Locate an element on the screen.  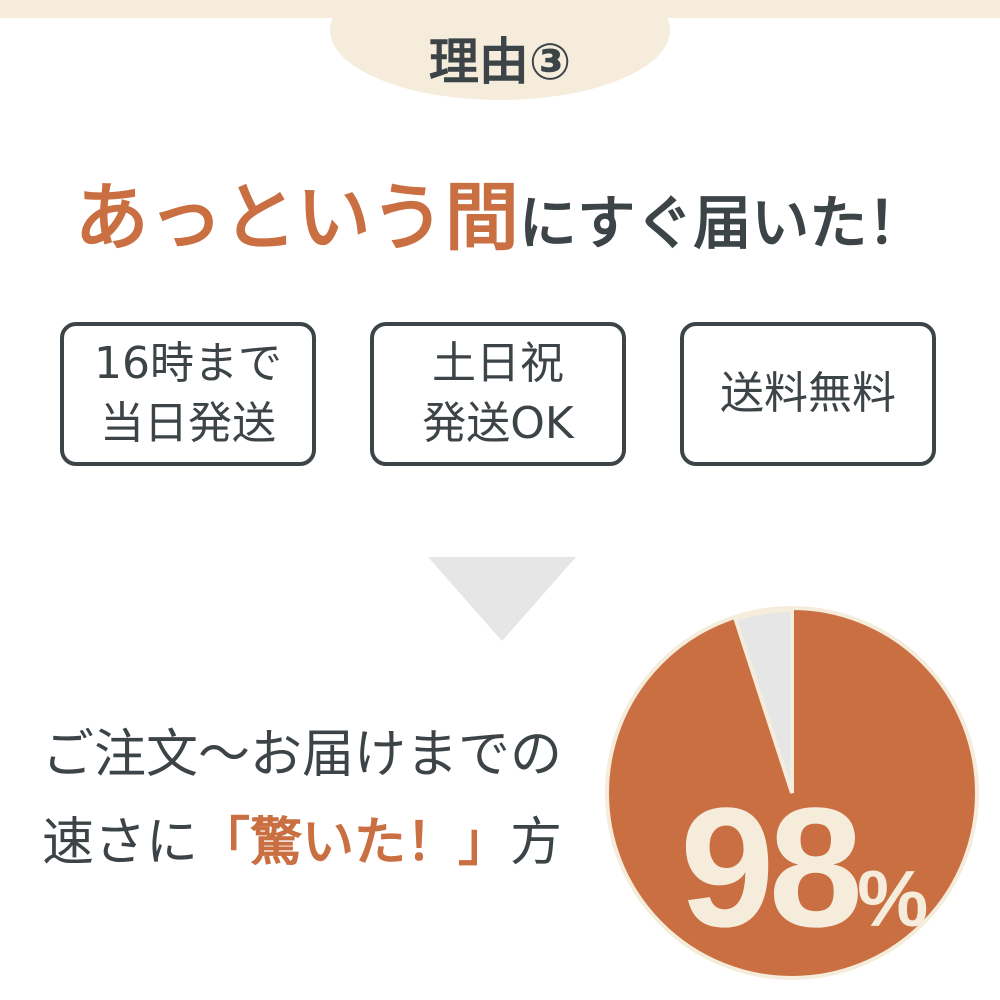
feature-weekend: 土日祝 発送OK is located at coordinates (498, 394).